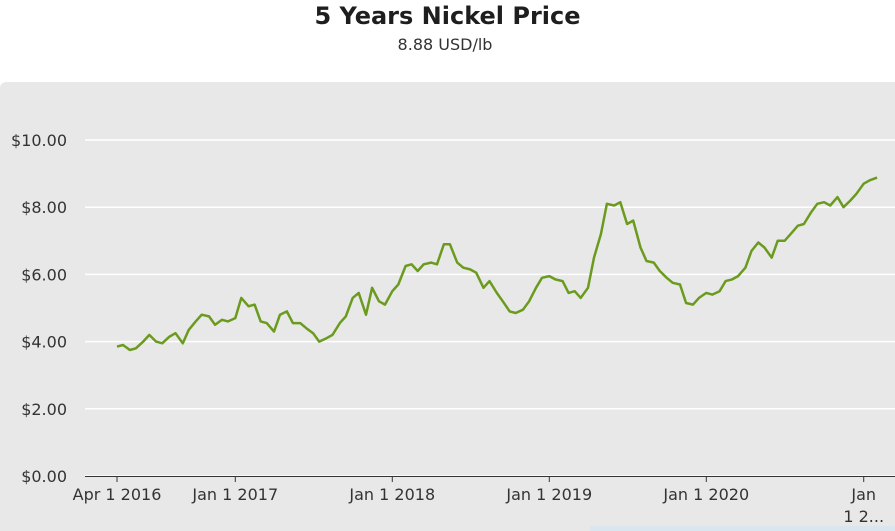 Image resolution: width=895 pixels, height=531 pixels. I want to click on chart-title: 5 Years Nickel Price, so click(447, 16).